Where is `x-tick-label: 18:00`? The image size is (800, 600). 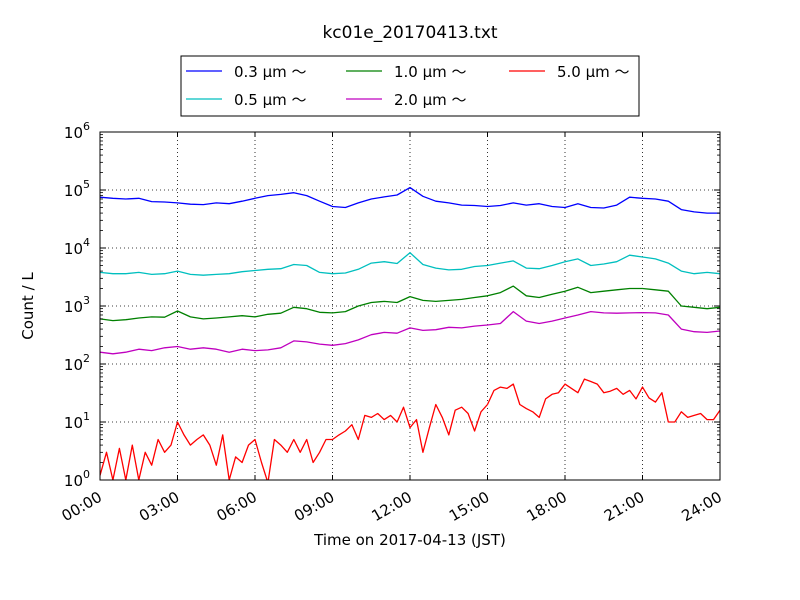 x-tick-label: 18:00 is located at coordinates (547, 506).